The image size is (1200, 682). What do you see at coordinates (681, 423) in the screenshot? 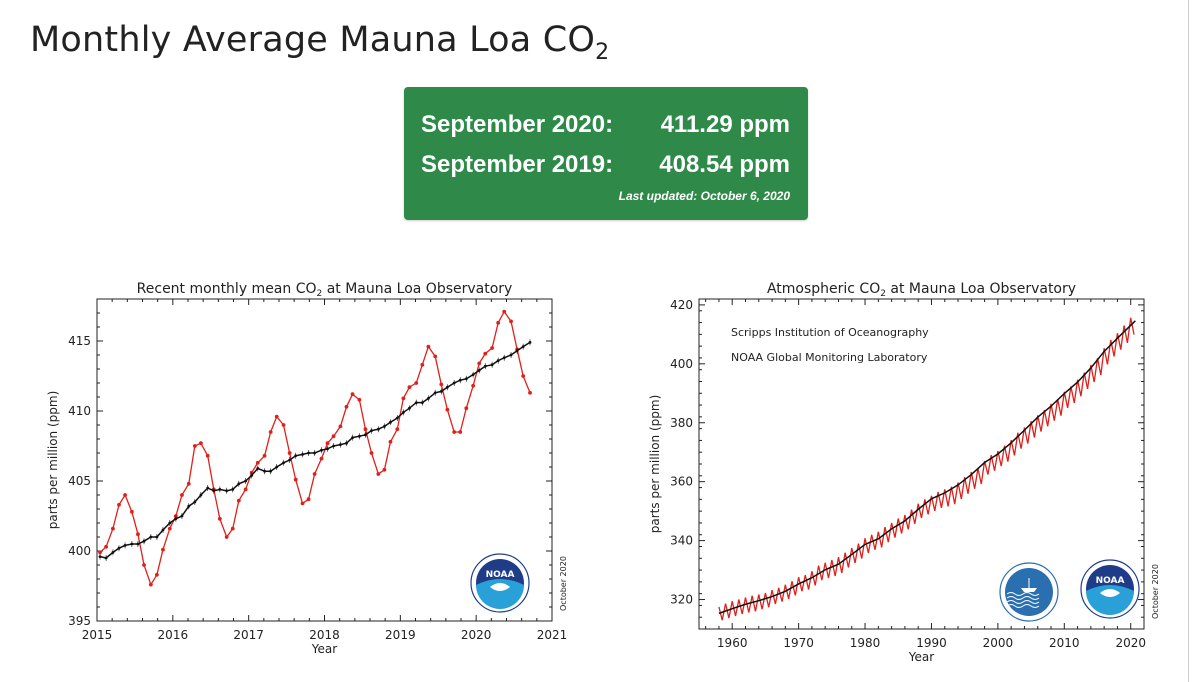
I see `y-tick-label: 380` at bounding box center [681, 423].